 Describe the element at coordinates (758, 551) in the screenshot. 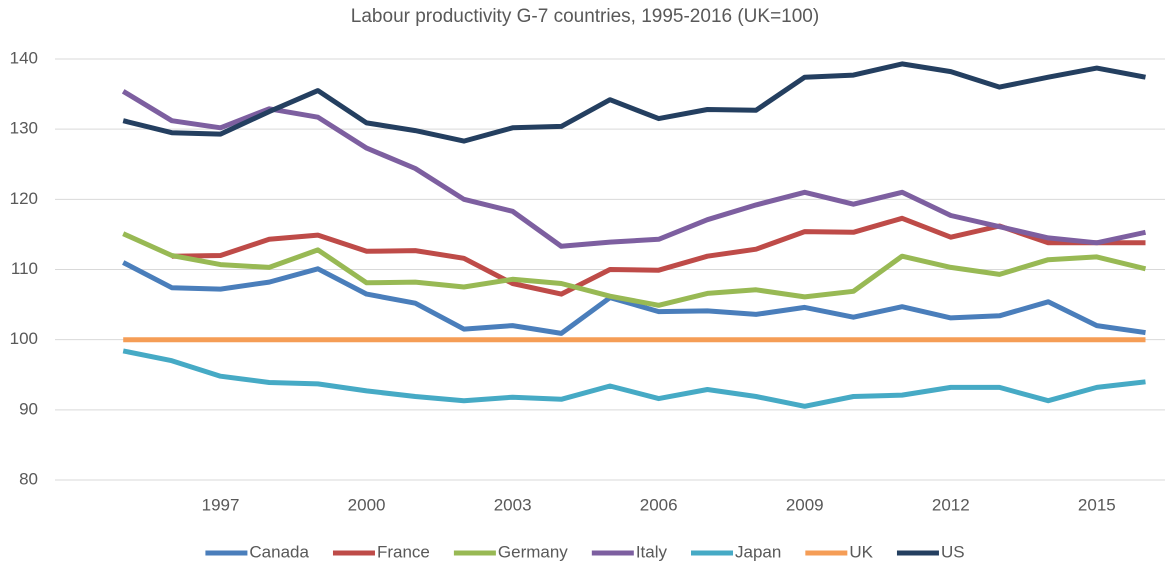

I see `legend-label: Japan` at that location.